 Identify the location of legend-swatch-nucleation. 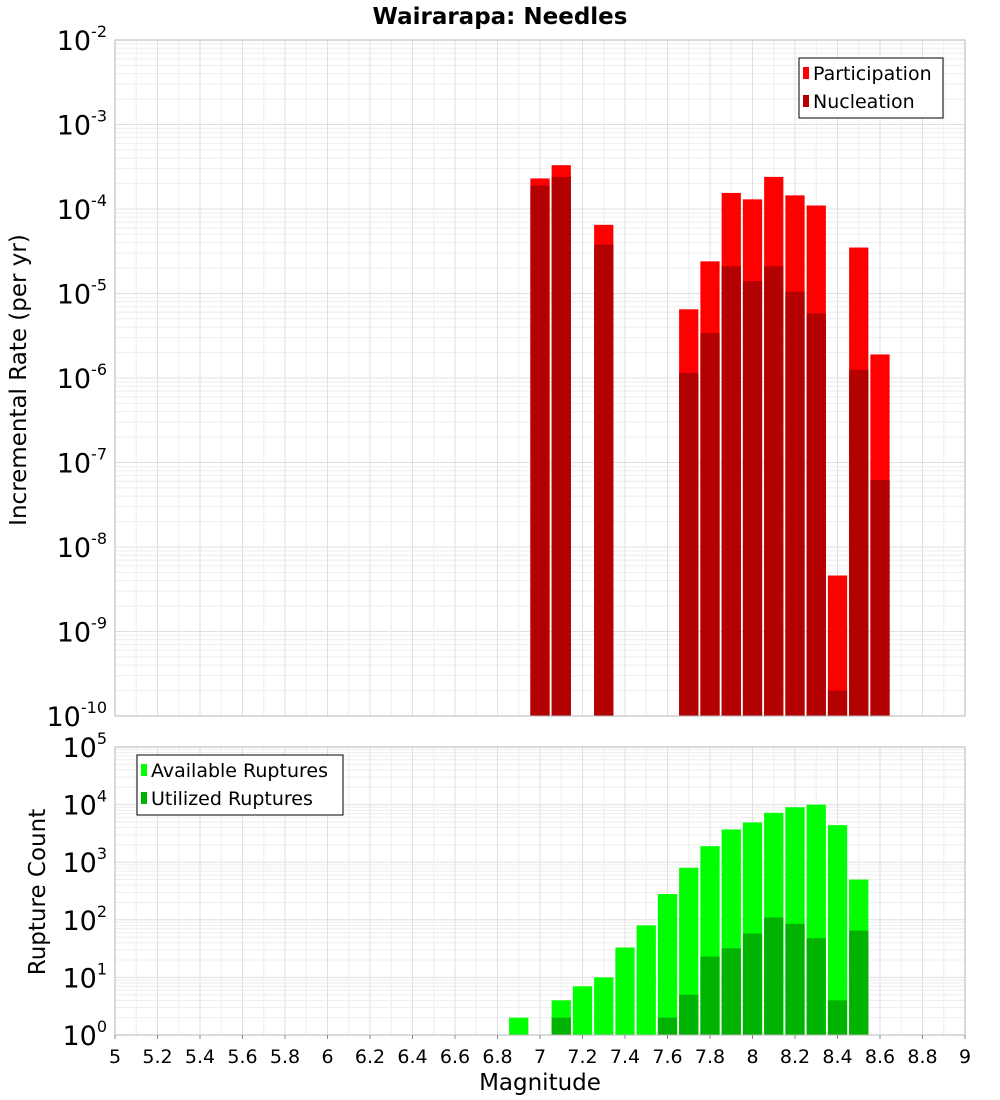
(806, 101).